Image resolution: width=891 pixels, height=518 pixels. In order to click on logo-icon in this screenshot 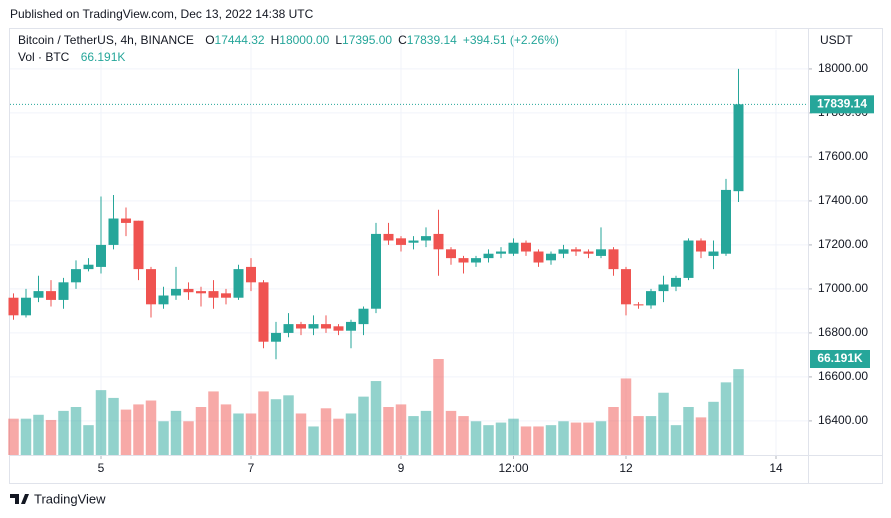, I will do `click(19, 499)`.